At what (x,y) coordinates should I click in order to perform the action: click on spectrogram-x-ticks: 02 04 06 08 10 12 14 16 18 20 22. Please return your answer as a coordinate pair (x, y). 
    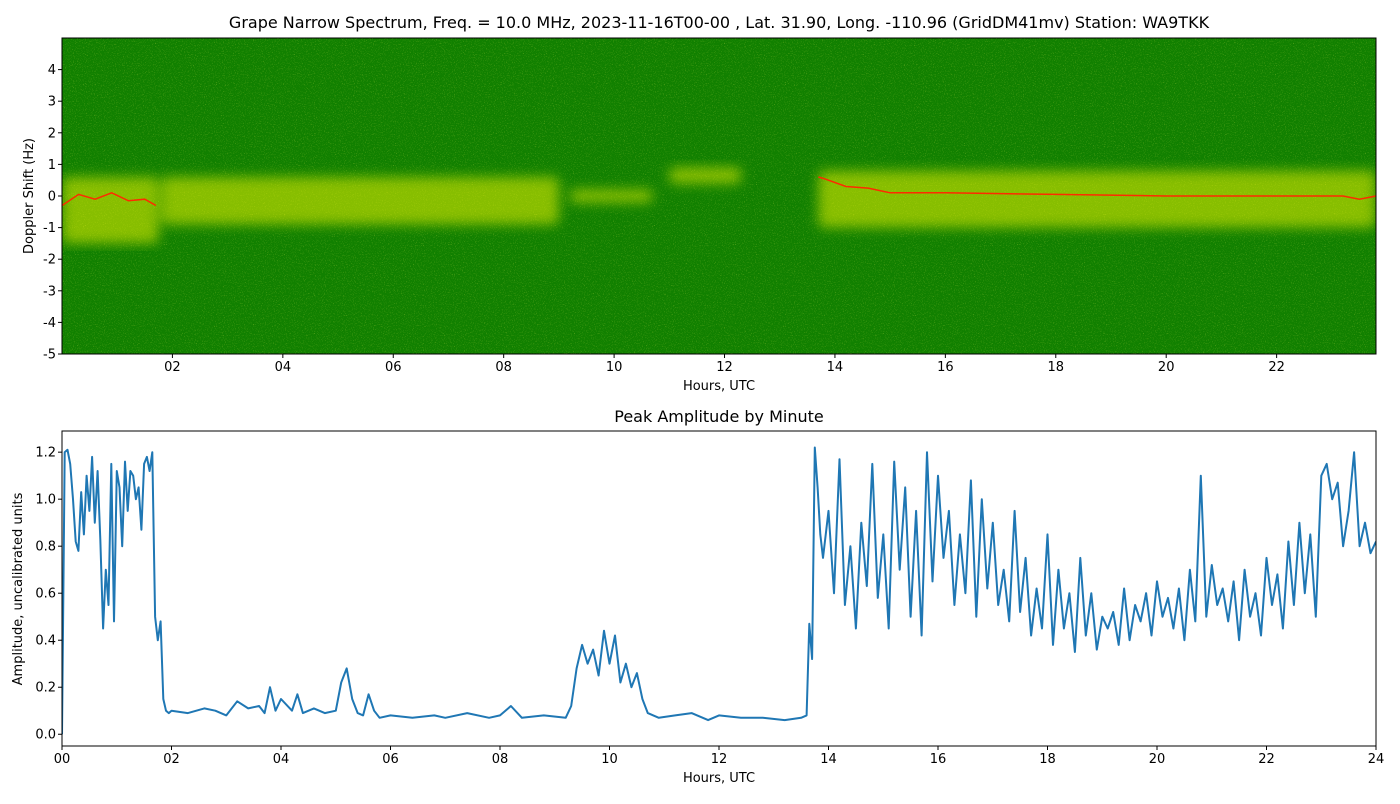
    Looking at the image, I should click on (724, 364).